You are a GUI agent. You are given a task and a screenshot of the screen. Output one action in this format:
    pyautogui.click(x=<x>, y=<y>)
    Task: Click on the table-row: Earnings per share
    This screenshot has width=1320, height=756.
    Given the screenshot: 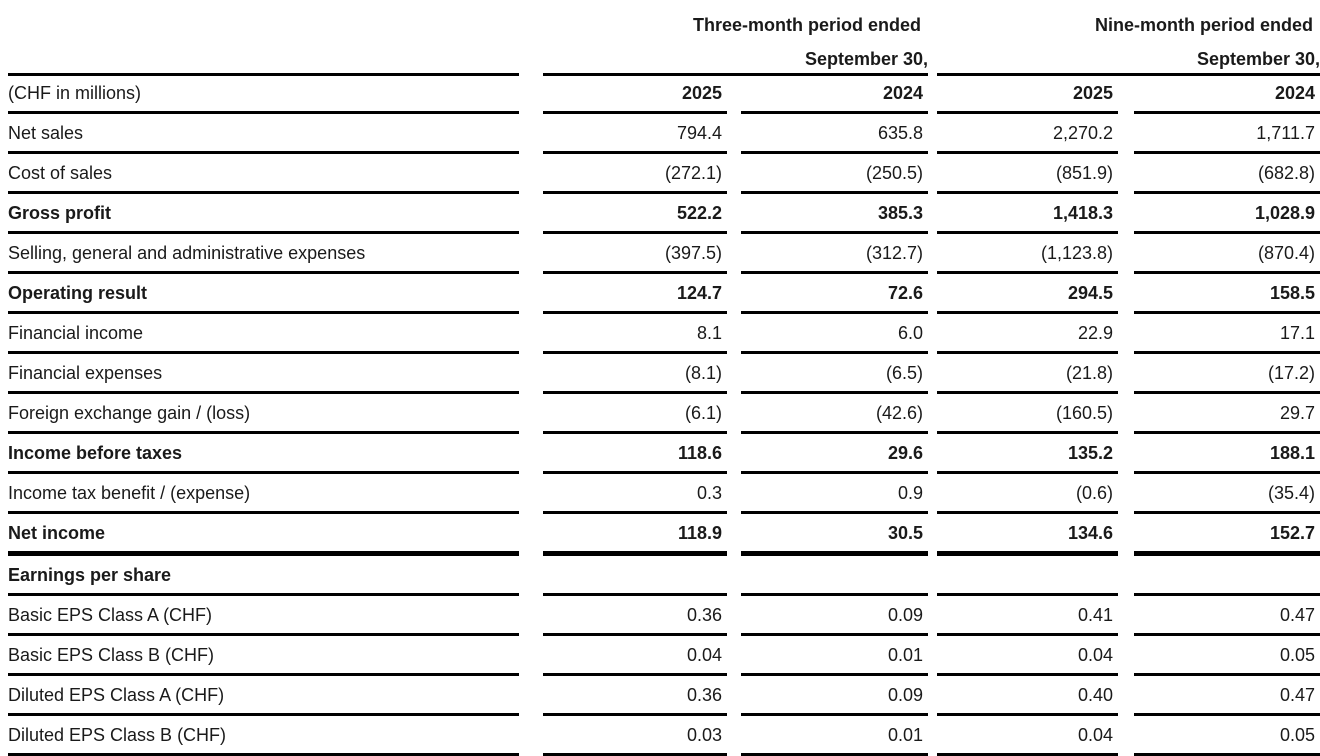 What is the action you would take?
    pyautogui.click(x=660, y=576)
    